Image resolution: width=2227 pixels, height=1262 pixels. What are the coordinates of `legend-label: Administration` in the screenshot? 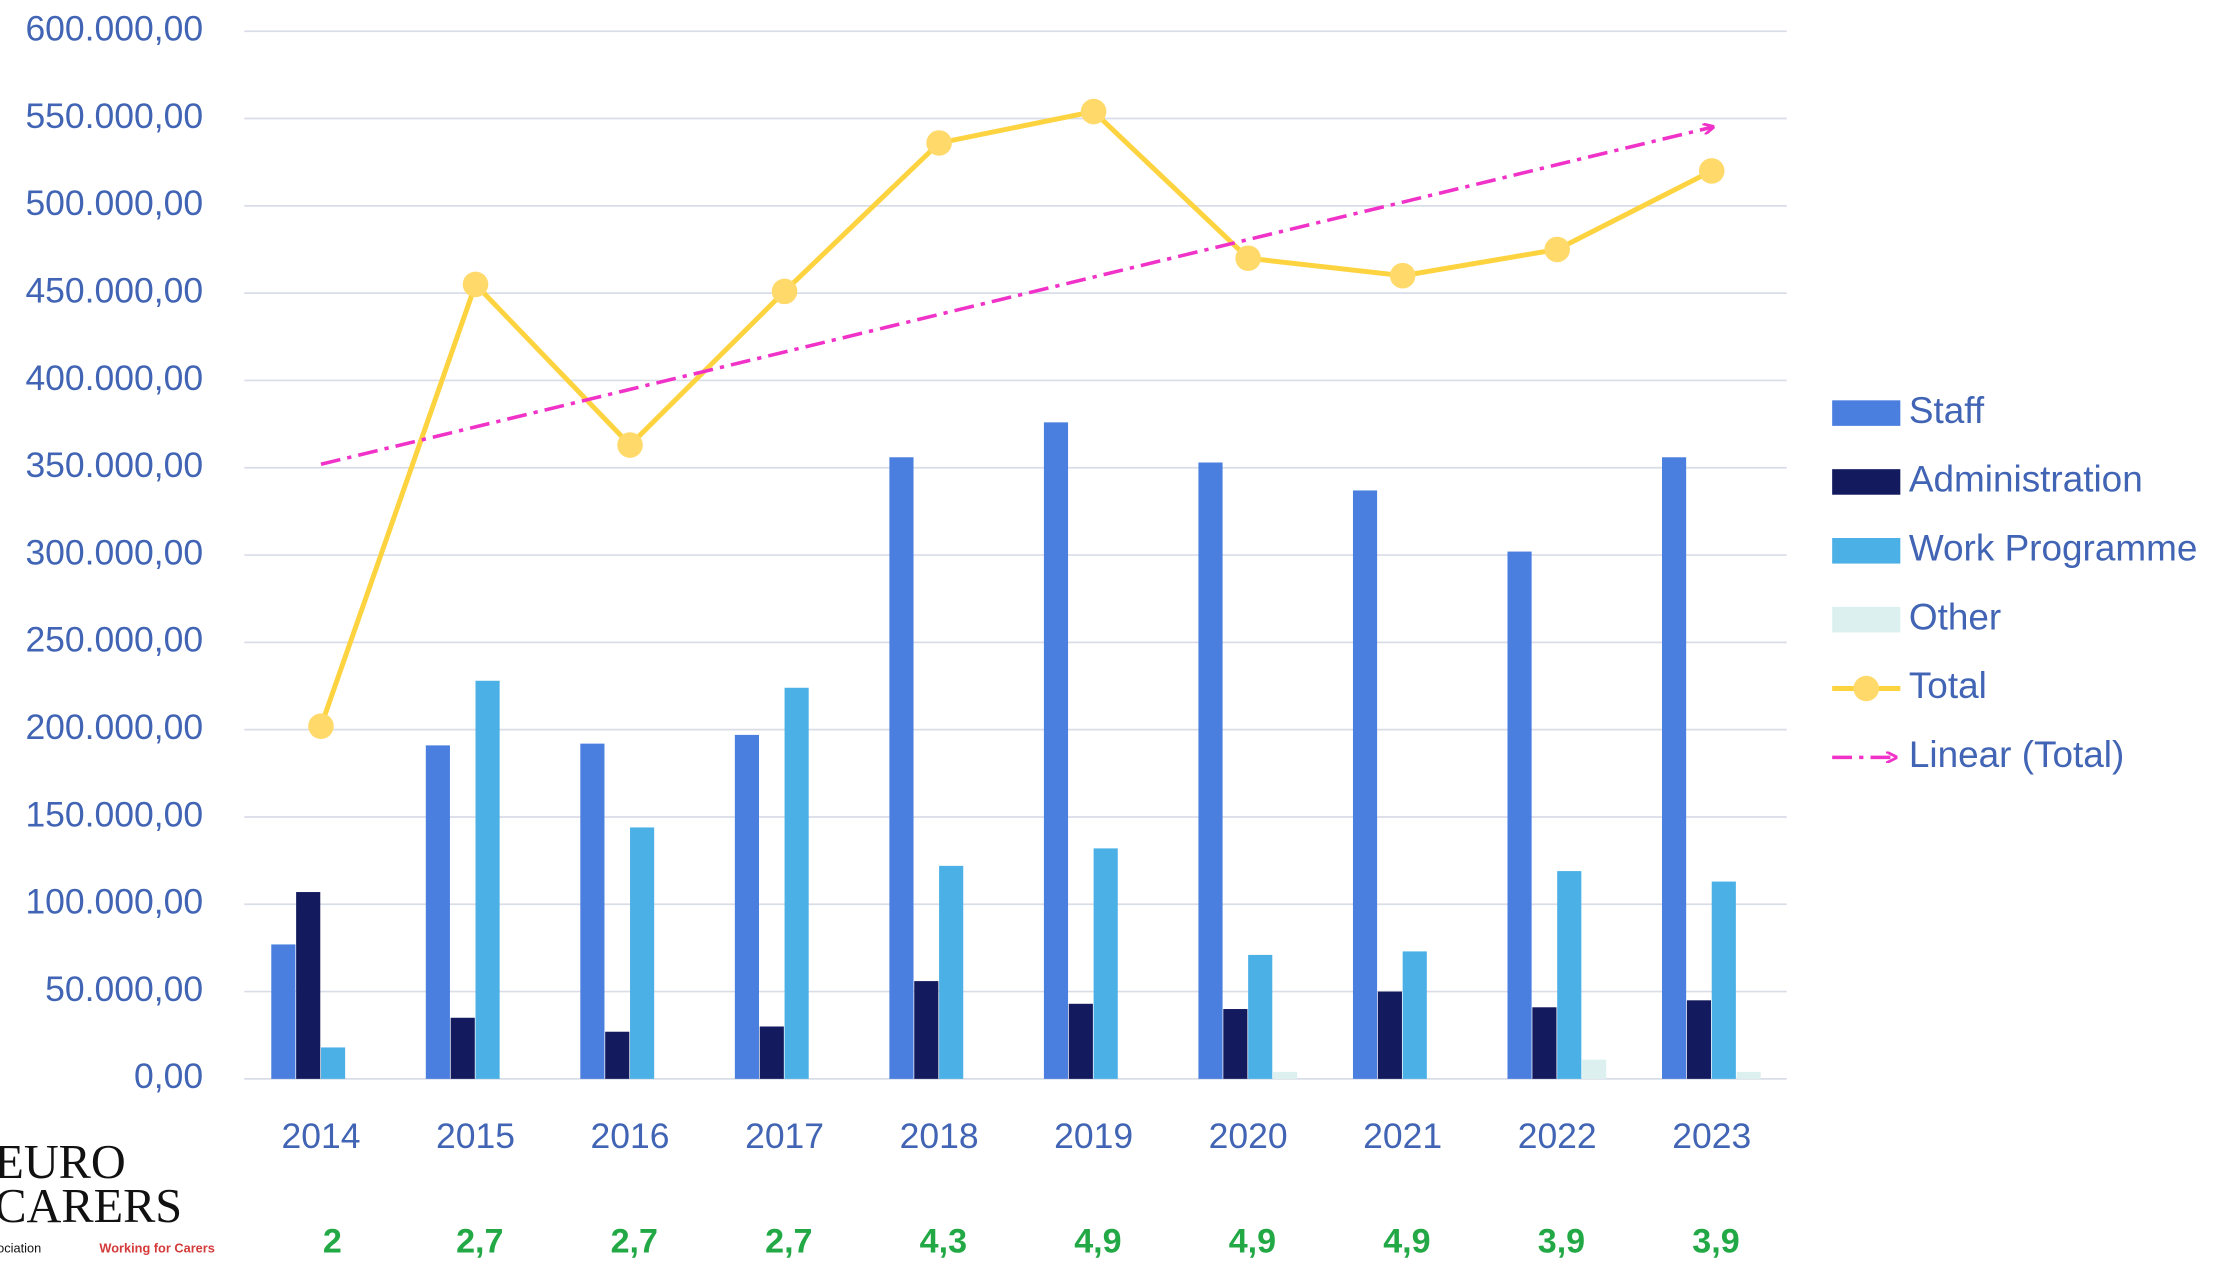 It's located at (2026, 479).